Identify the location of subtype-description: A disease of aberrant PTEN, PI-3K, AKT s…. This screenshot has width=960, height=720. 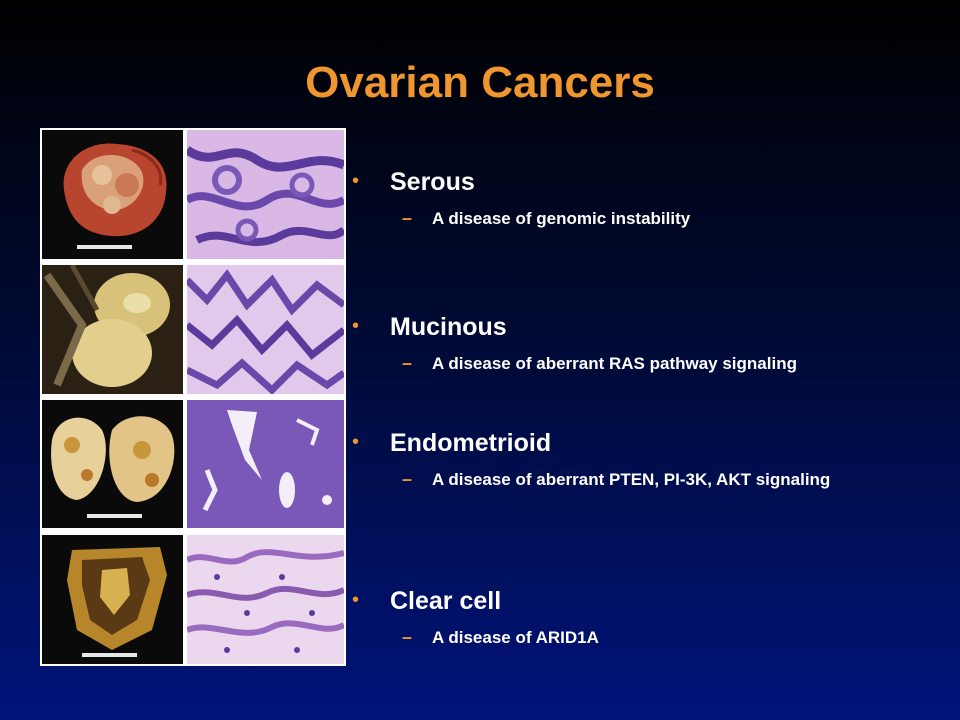
(631, 479).